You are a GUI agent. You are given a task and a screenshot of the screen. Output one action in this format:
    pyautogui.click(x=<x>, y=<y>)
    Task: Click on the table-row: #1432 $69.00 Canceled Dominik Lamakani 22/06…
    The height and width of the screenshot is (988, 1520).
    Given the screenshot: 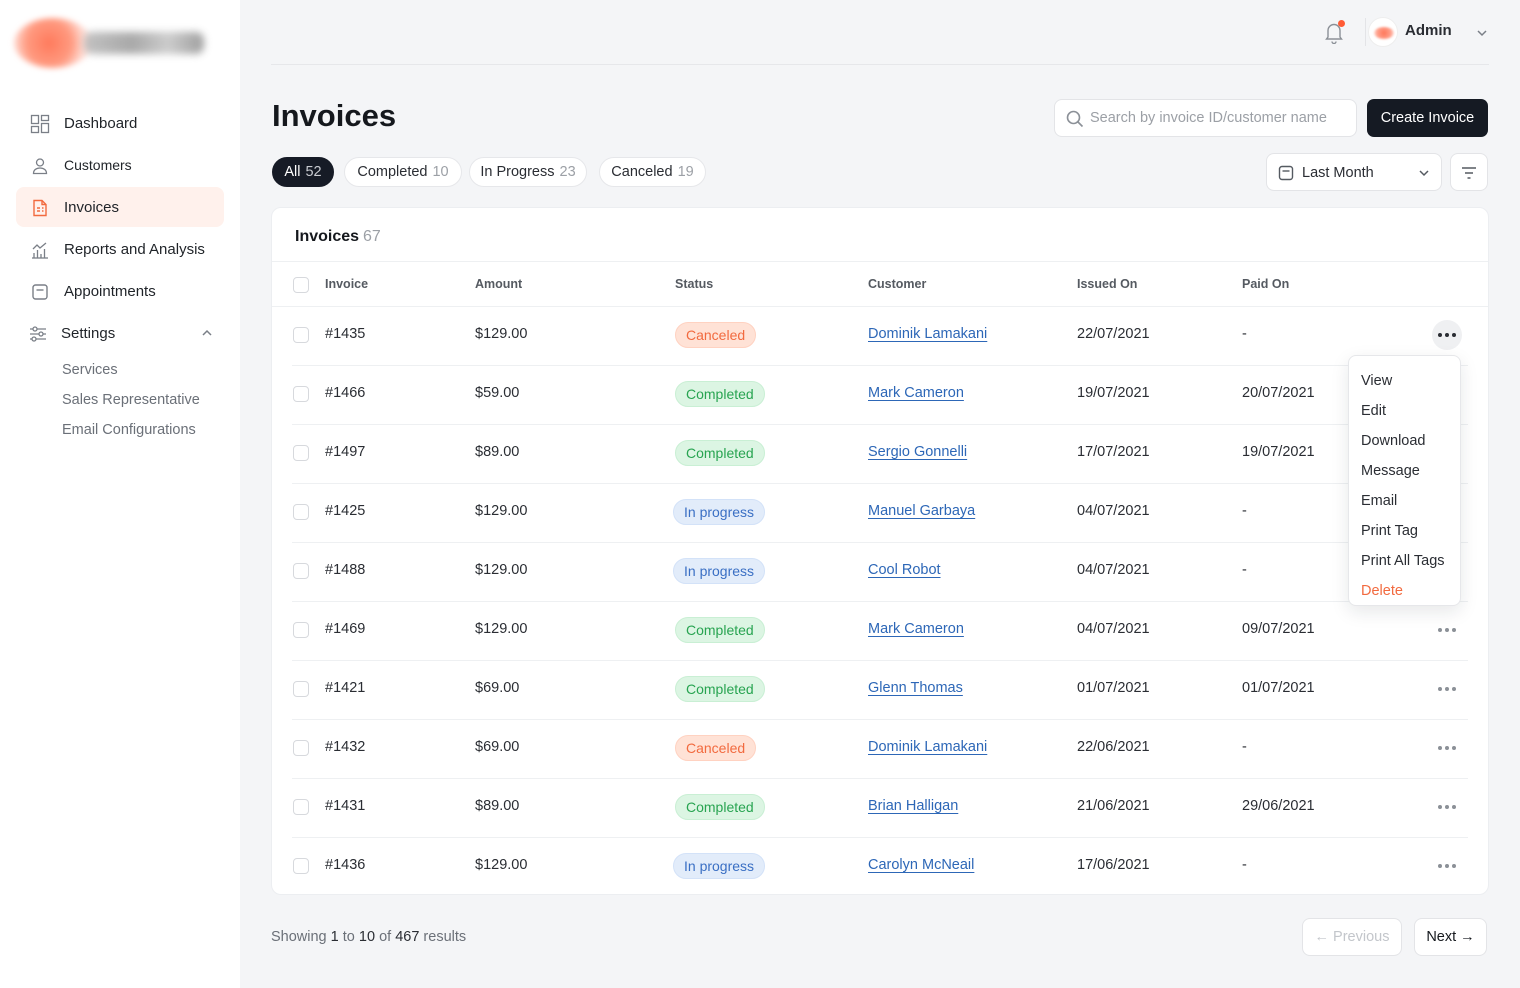 What is the action you would take?
    pyautogui.click(x=880, y=749)
    